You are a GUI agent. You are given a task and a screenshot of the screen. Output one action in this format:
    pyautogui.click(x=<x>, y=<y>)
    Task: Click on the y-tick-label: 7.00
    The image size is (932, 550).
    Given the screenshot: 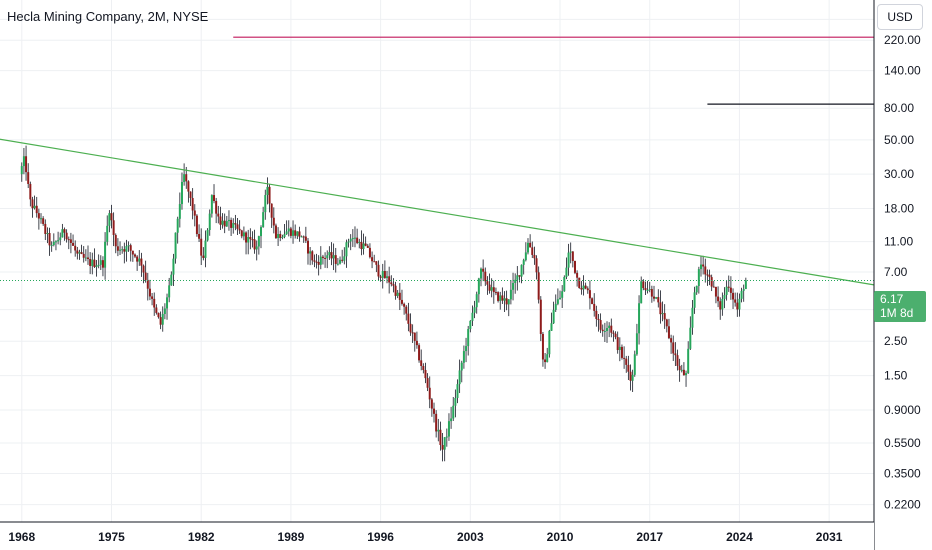 What is the action you would take?
    pyautogui.click(x=896, y=272)
    